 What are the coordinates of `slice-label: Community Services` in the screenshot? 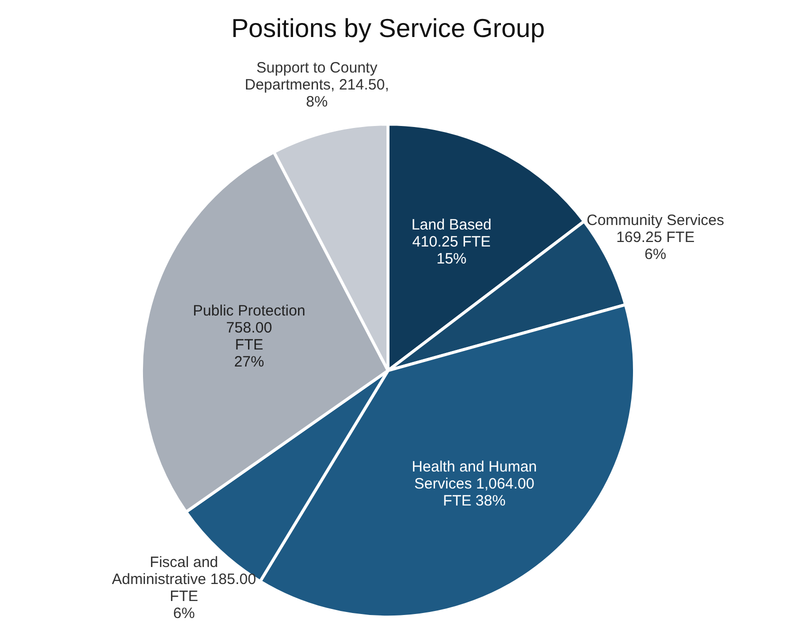 It's located at (655, 221).